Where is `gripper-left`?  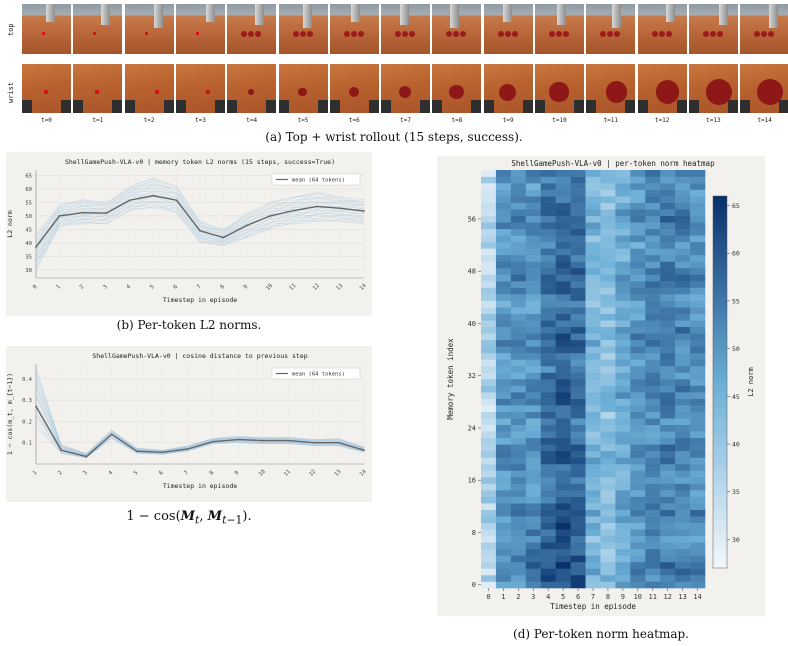 gripper-left is located at coordinates (693, 106).